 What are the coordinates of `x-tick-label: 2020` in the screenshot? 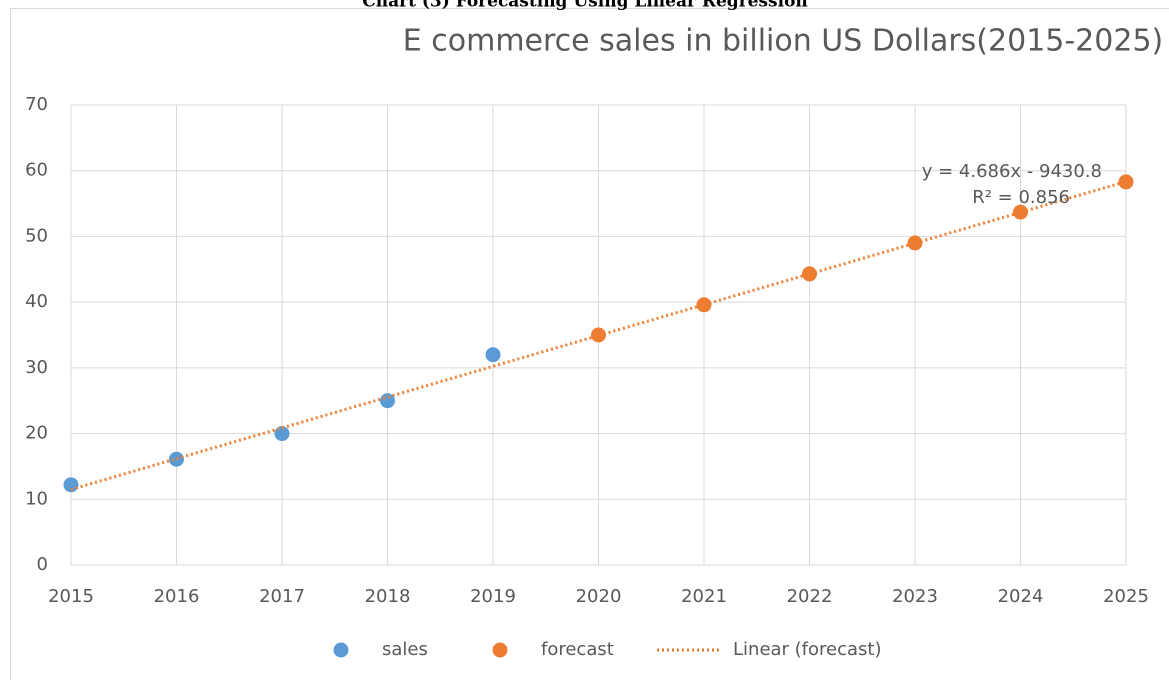 It's located at (599, 596).